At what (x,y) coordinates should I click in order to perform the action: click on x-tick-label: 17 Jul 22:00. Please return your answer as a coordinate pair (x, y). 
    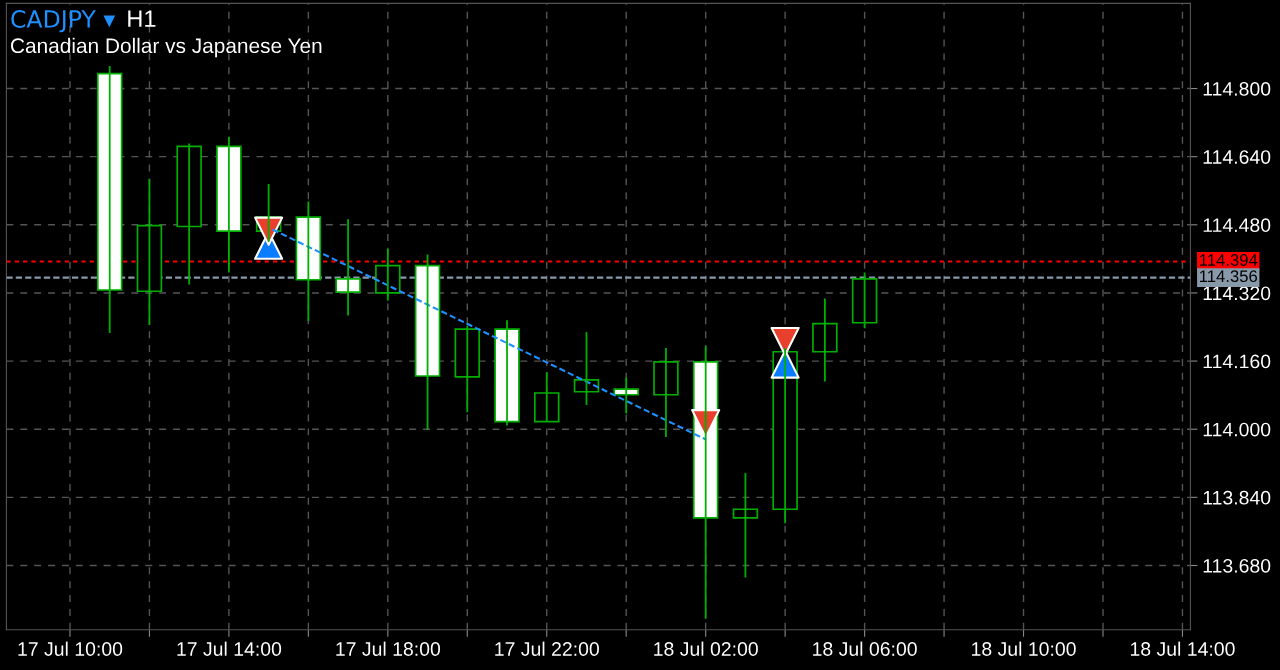
    Looking at the image, I should click on (547, 648).